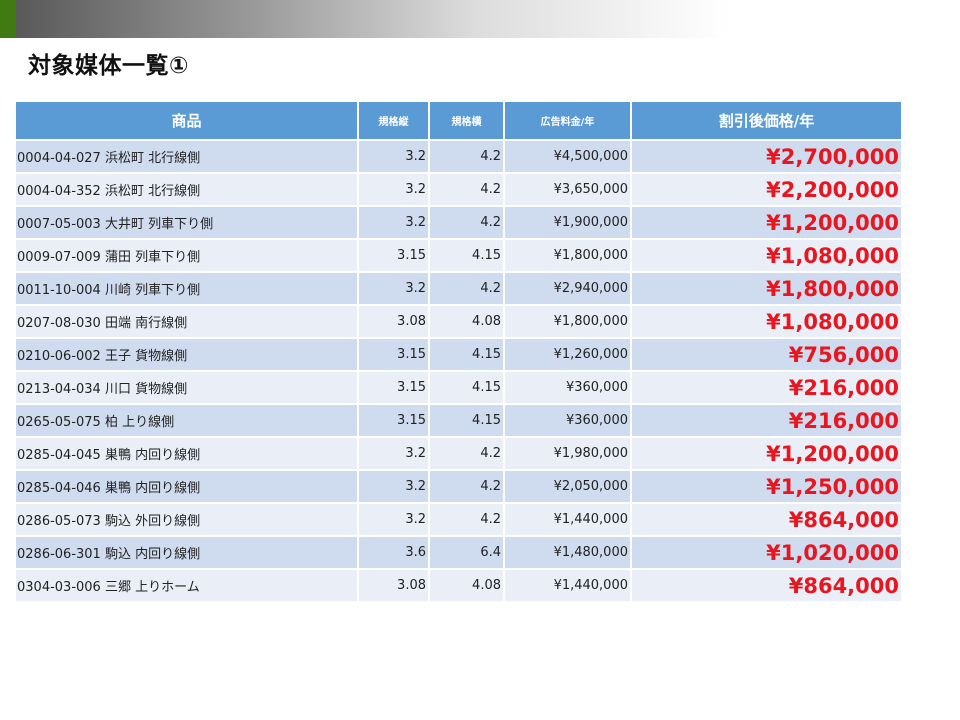 This screenshot has height=720, width=960. What do you see at coordinates (568, 552) in the screenshot?
I see `cell-ad-fee: ¥1,480,000` at bounding box center [568, 552].